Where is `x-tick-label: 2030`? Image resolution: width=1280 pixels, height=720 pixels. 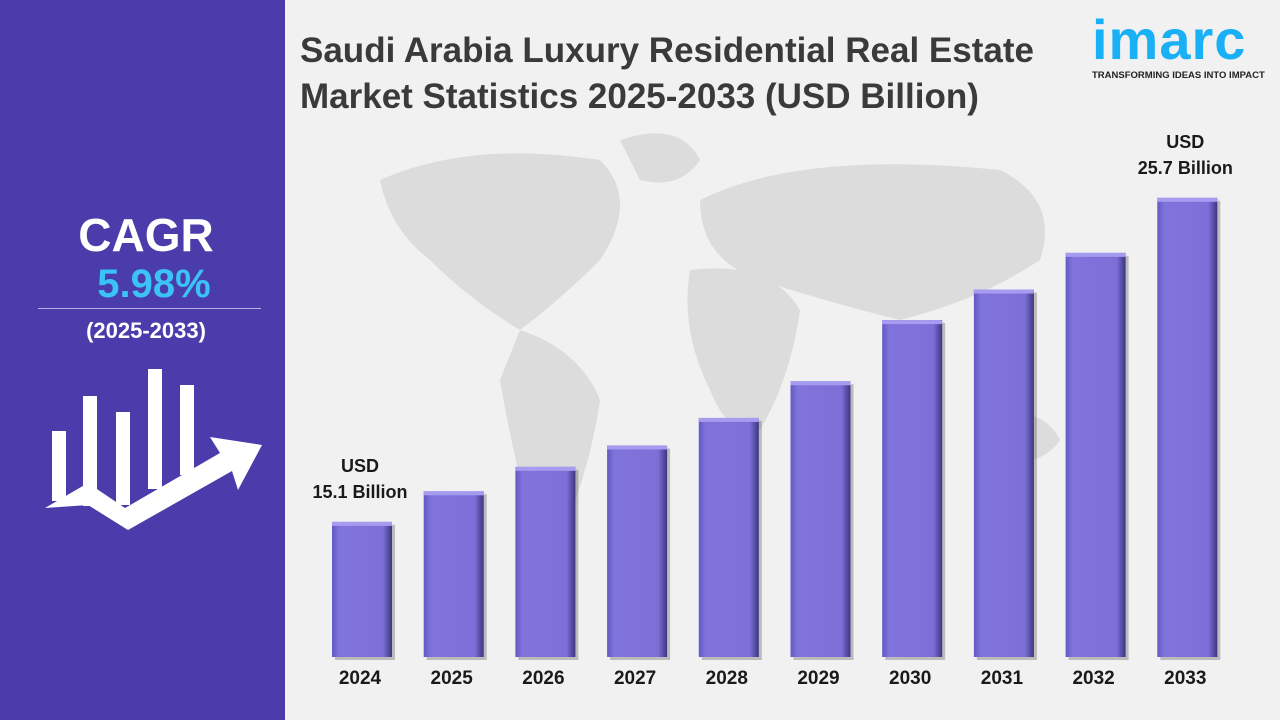
x-tick-label: 2030 is located at coordinates (910, 678).